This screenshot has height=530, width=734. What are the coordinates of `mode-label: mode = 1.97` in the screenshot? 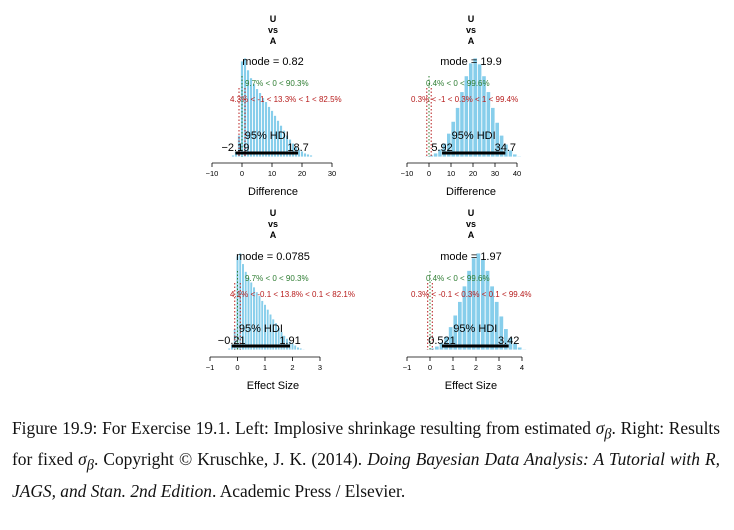 It's located at (470, 257).